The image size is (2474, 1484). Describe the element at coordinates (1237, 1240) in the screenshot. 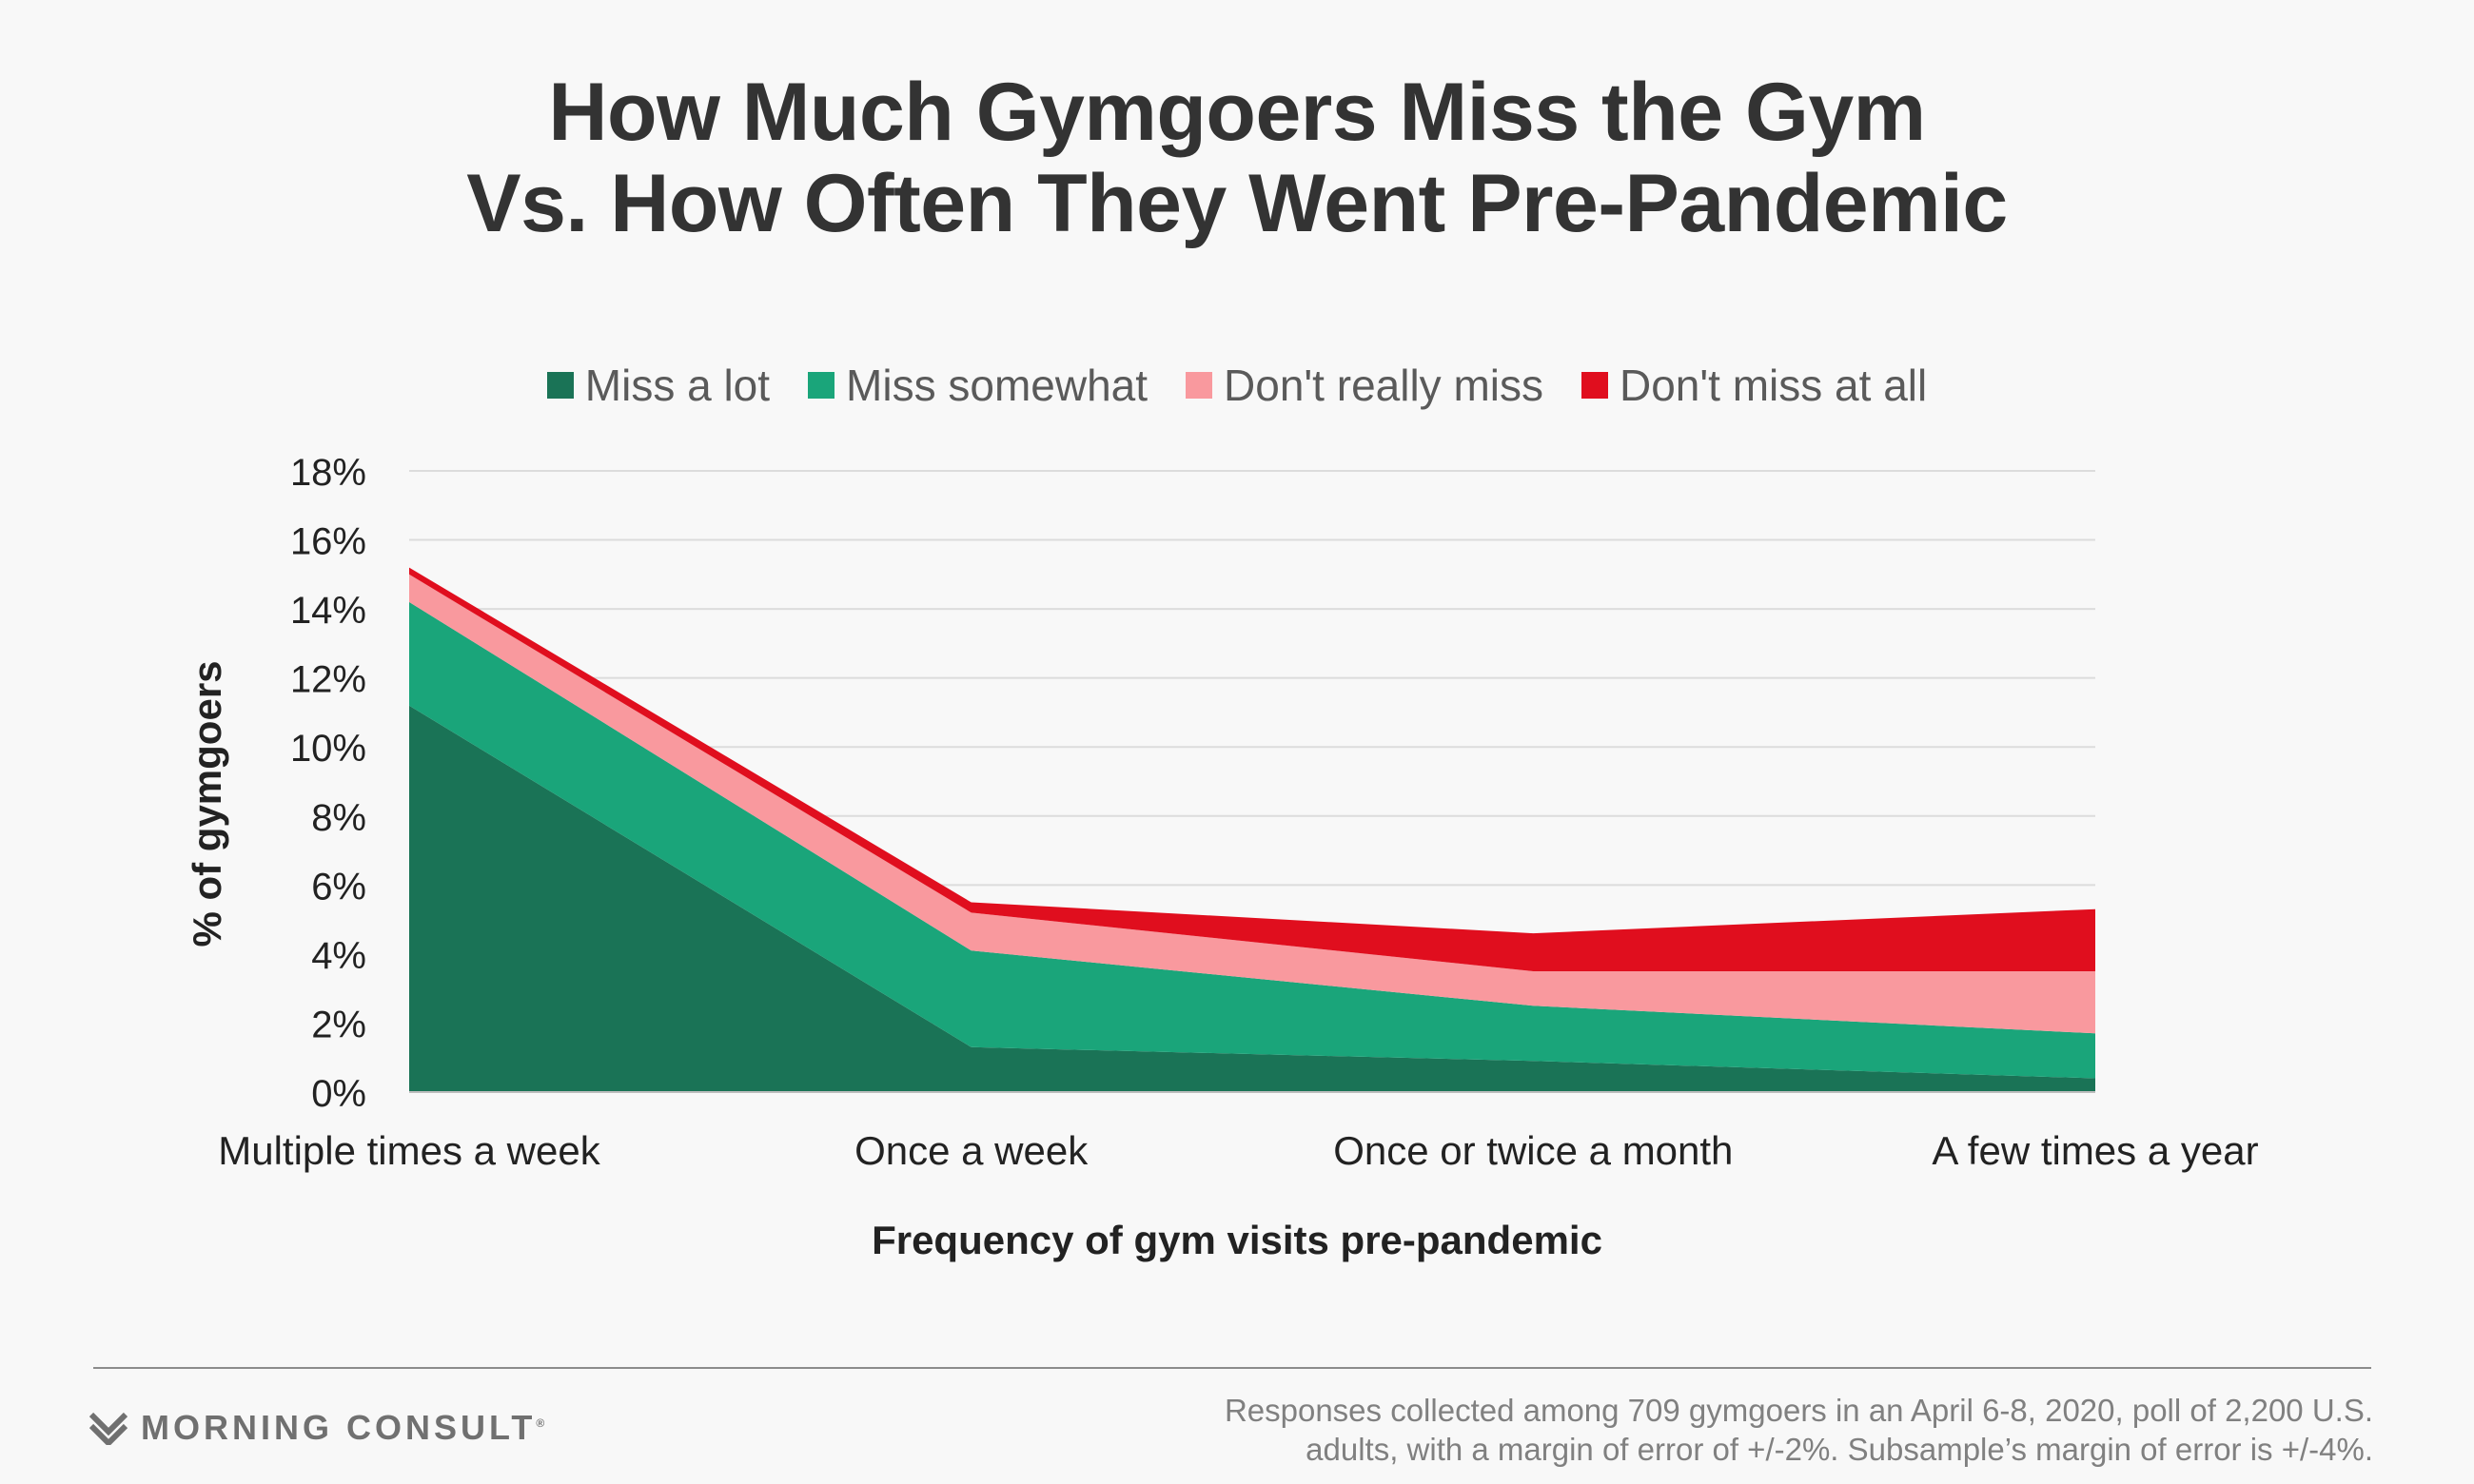

I see `x-axis-label: Frequency of gym visits pre-pandemic` at that location.